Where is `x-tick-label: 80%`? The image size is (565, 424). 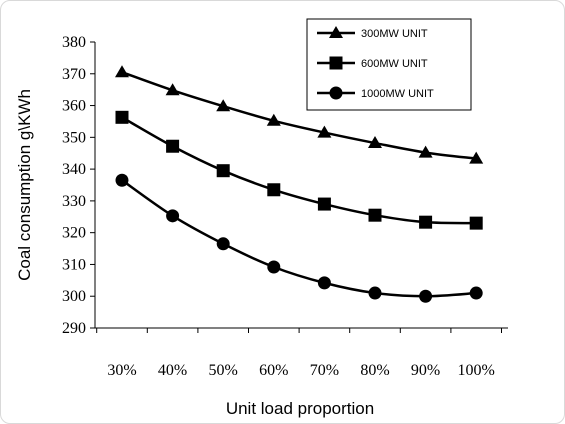
x-tick-label: 80% is located at coordinates (374, 370).